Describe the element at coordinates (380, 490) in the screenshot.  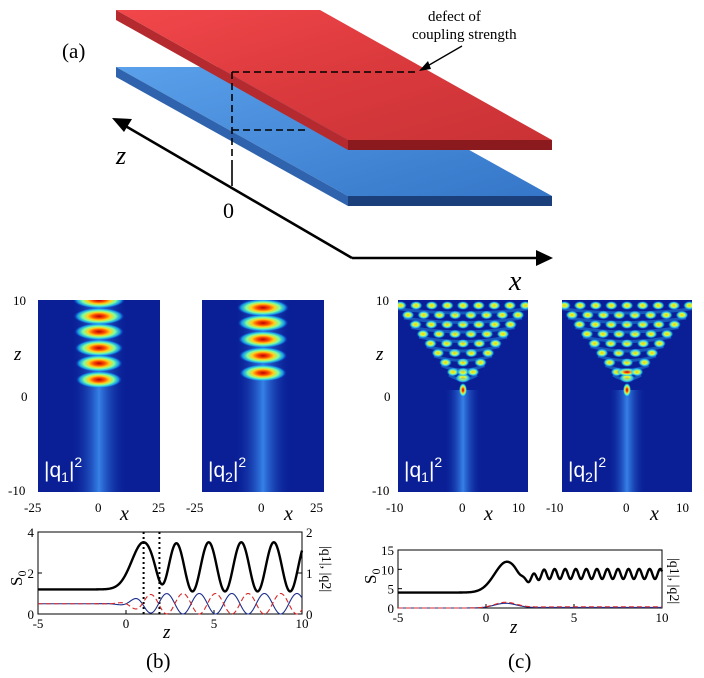
I see `c-ytick-neg10: -10` at that location.